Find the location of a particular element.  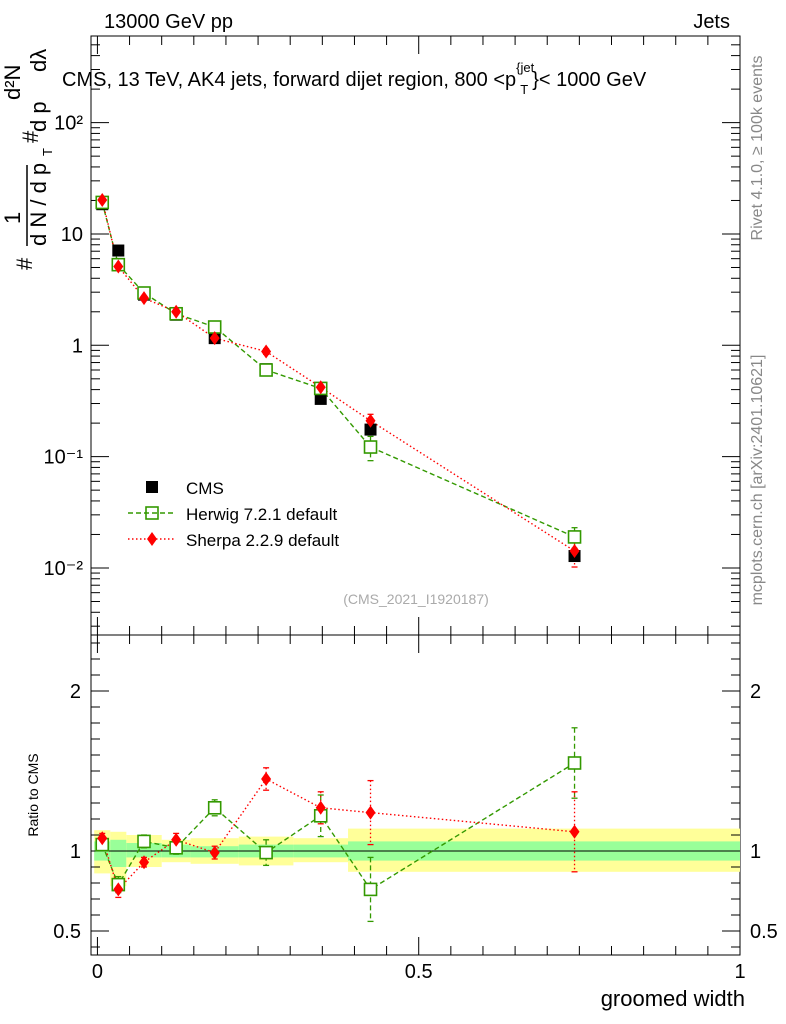

header-right: Jets is located at coordinates (711, 22).